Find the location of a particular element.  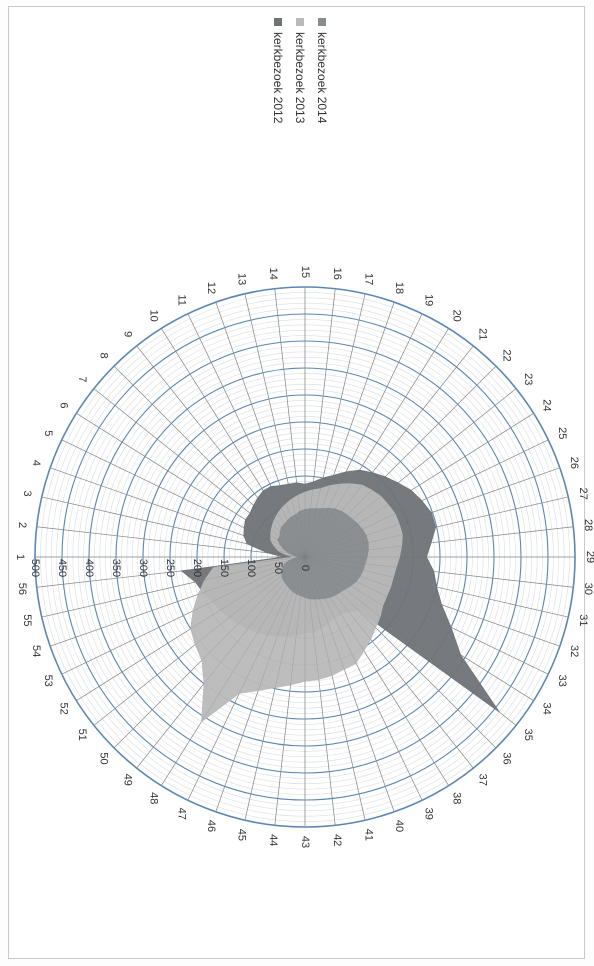

category-label: 29 is located at coordinates (589, 557).